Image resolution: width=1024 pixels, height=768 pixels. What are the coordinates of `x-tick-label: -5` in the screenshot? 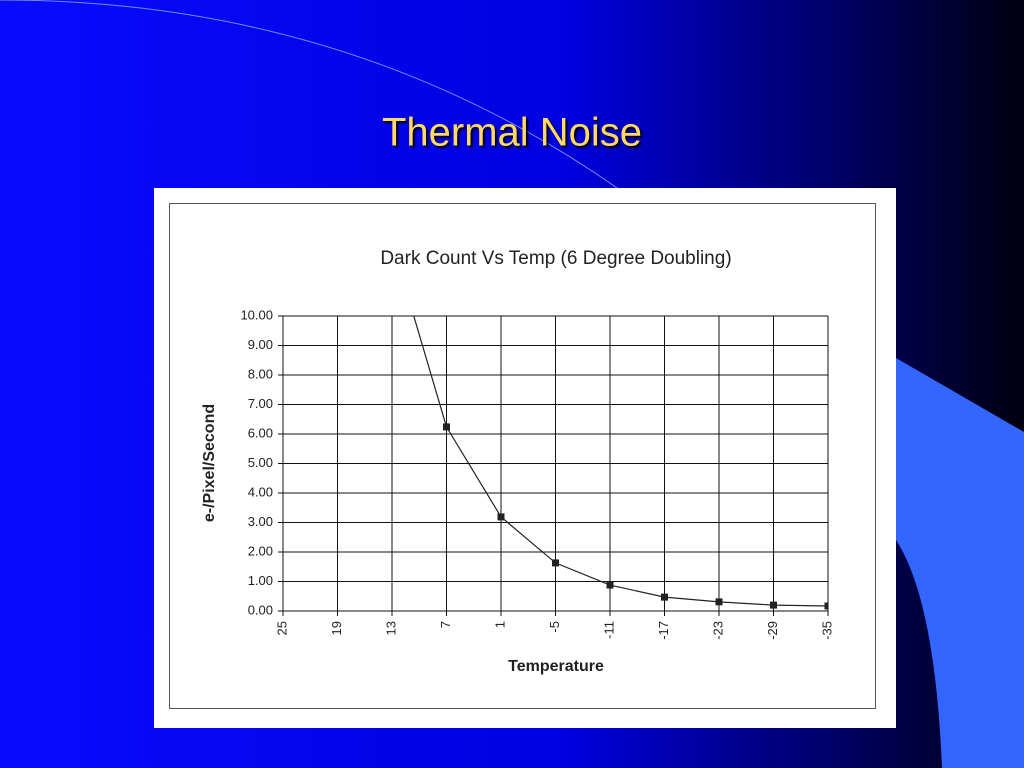 It's located at (554, 627).